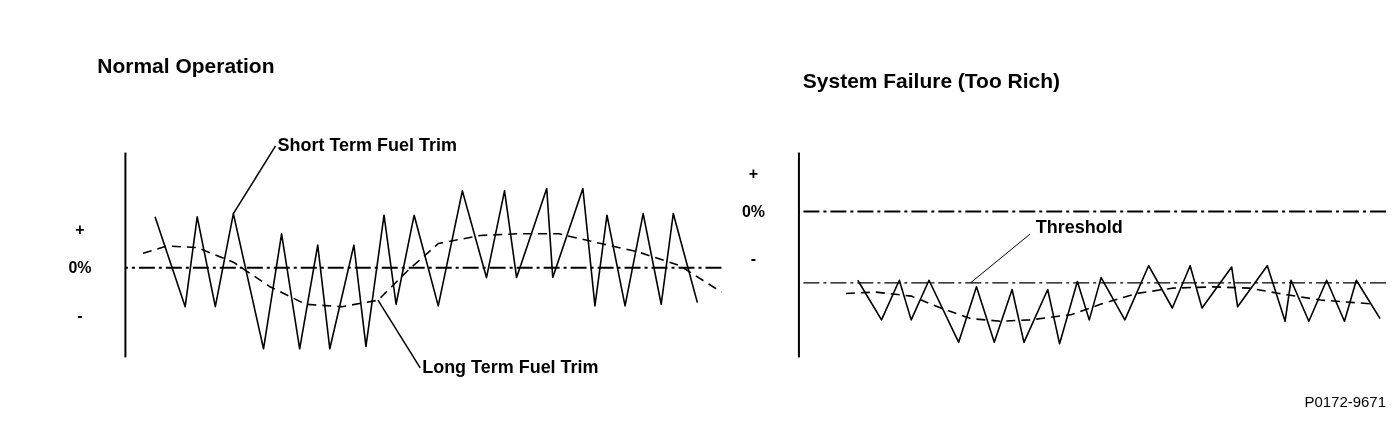 This screenshot has height=428, width=1392. I want to click on text: P0172-9671, so click(1345, 401).